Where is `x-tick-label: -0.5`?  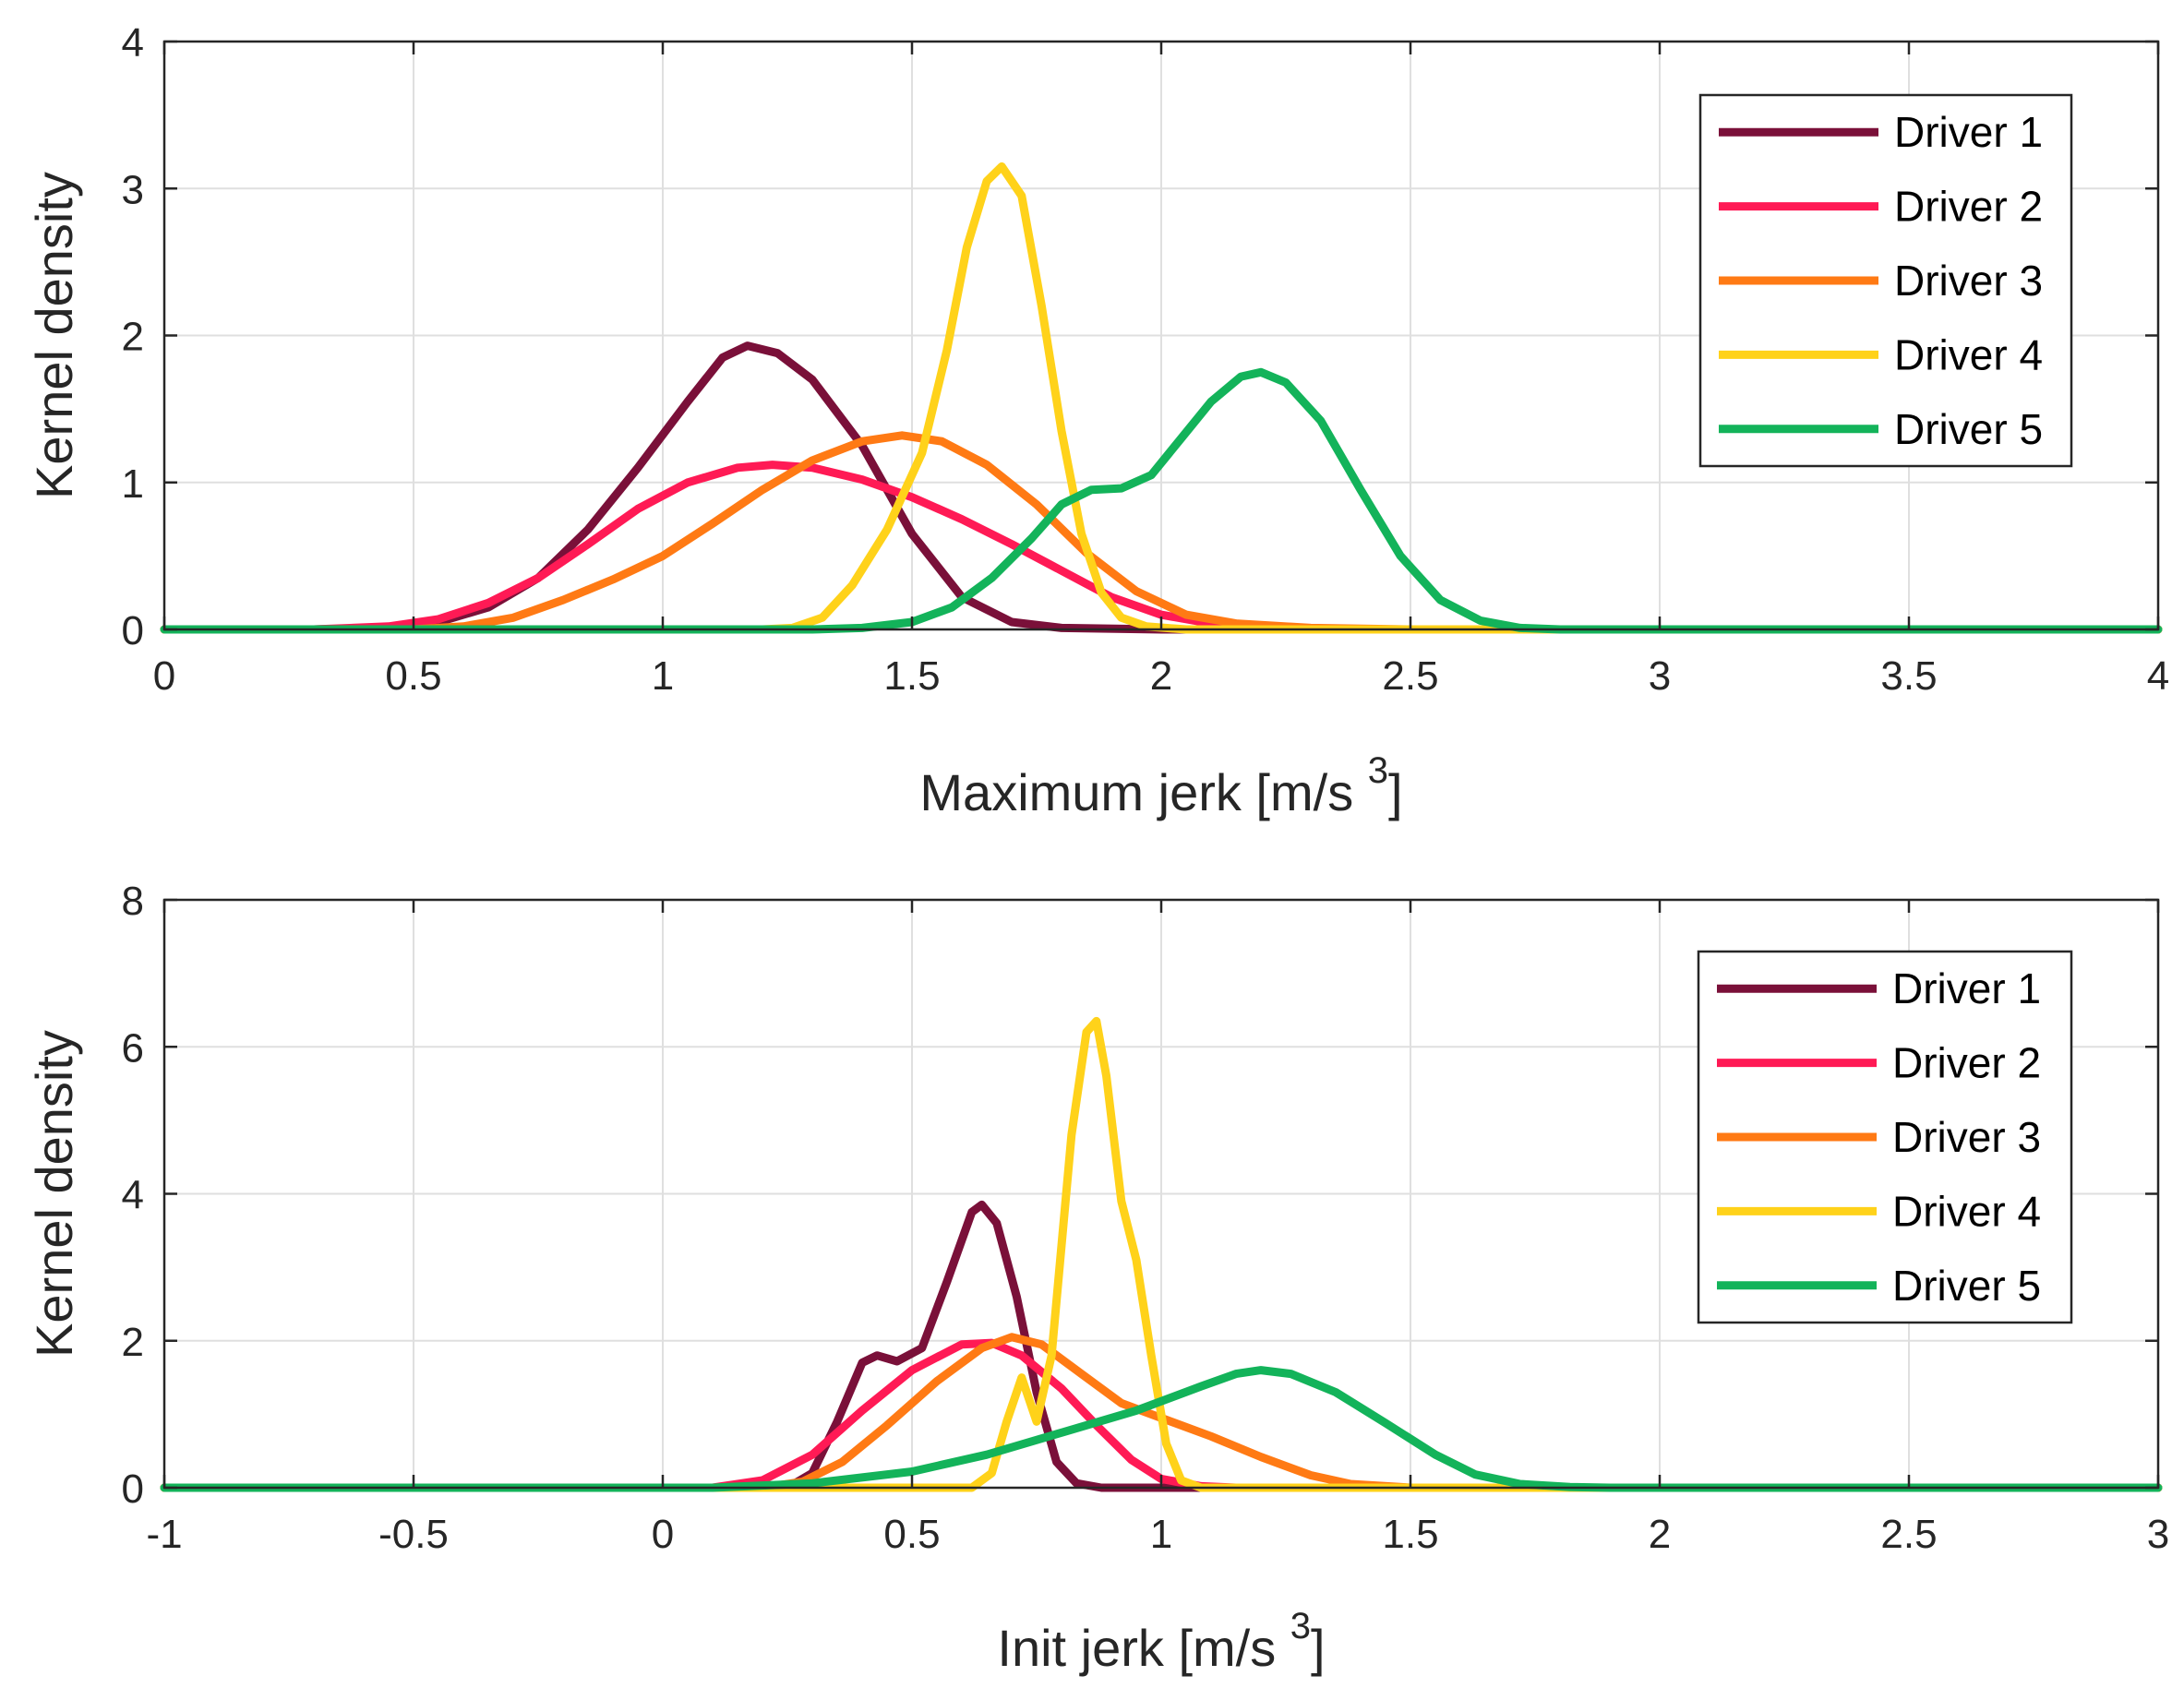 x-tick-label: -0.5 is located at coordinates (413, 1534).